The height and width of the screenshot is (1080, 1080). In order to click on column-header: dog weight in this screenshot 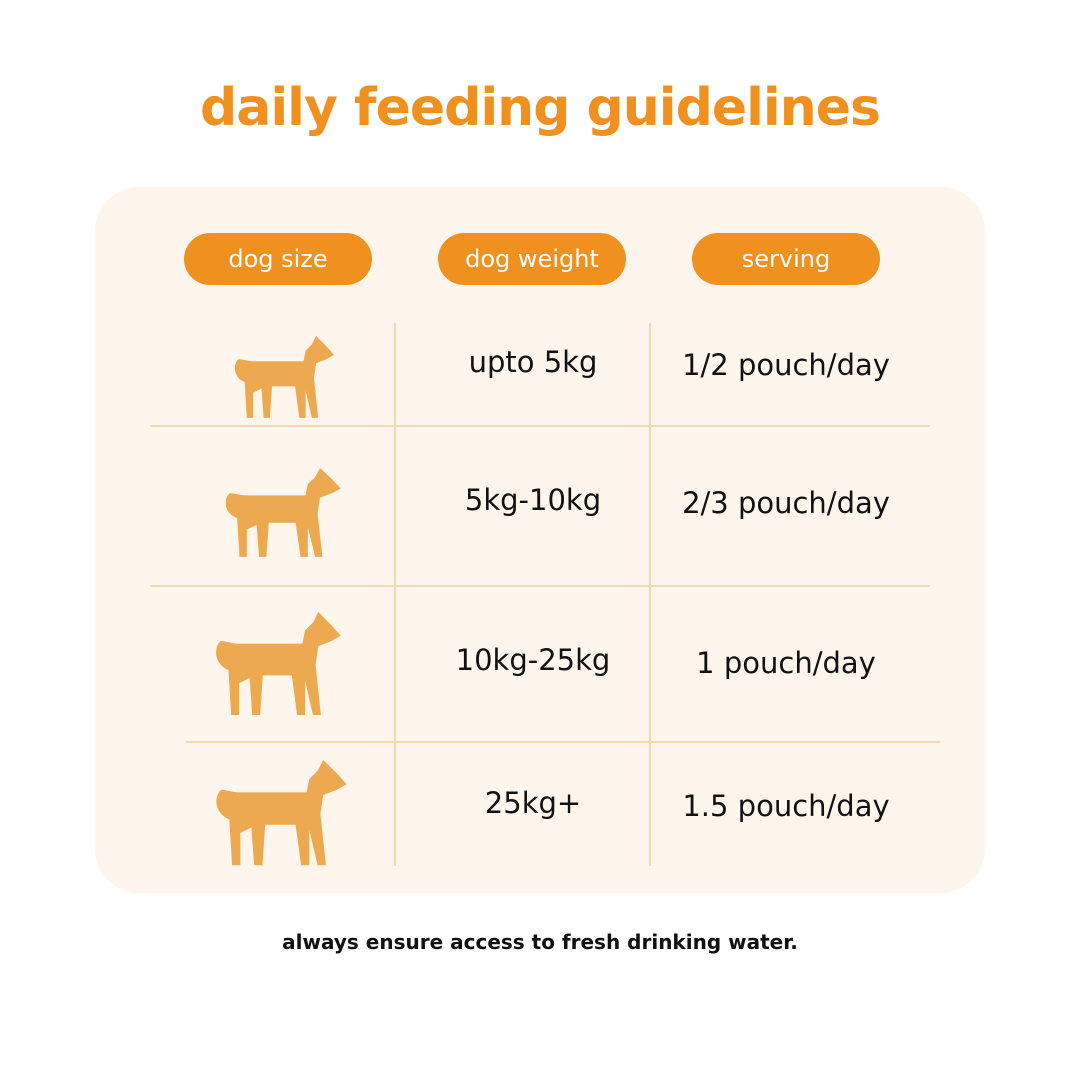, I will do `click(532, 259)`.